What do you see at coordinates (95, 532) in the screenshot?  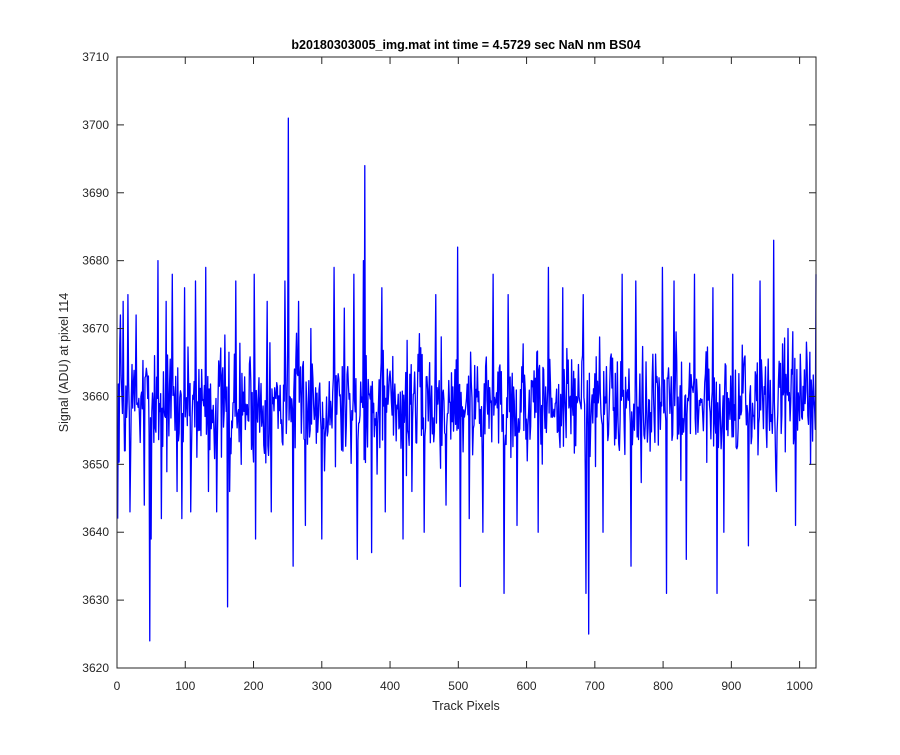 I see `y-tick-label: 3640` at bounding box center [95, 532].